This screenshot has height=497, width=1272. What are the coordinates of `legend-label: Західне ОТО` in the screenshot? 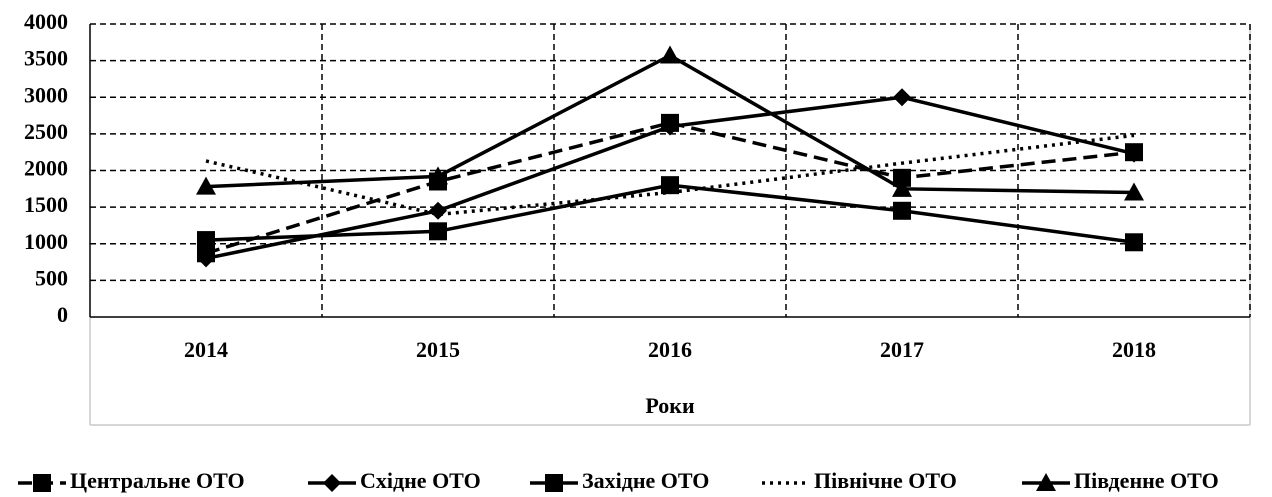 It's located at (645, 480).